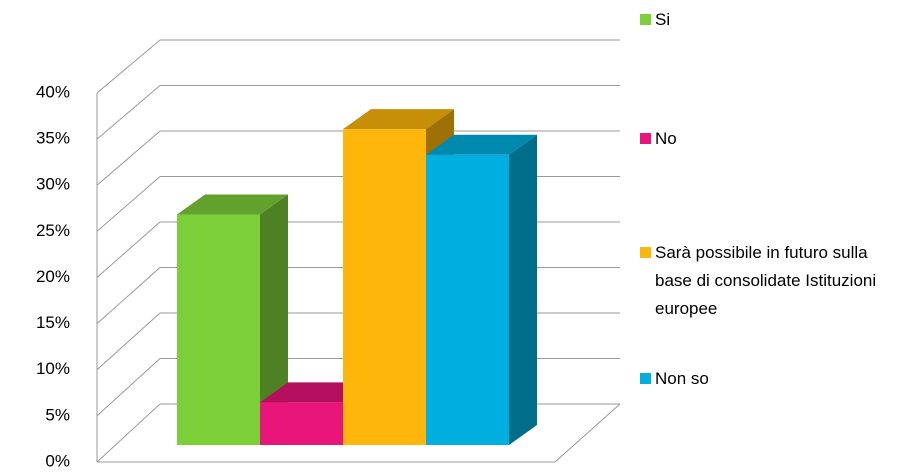 The width and height of the screenshot is (910, 474). I want to click on floor-edge, so click(587, 433).